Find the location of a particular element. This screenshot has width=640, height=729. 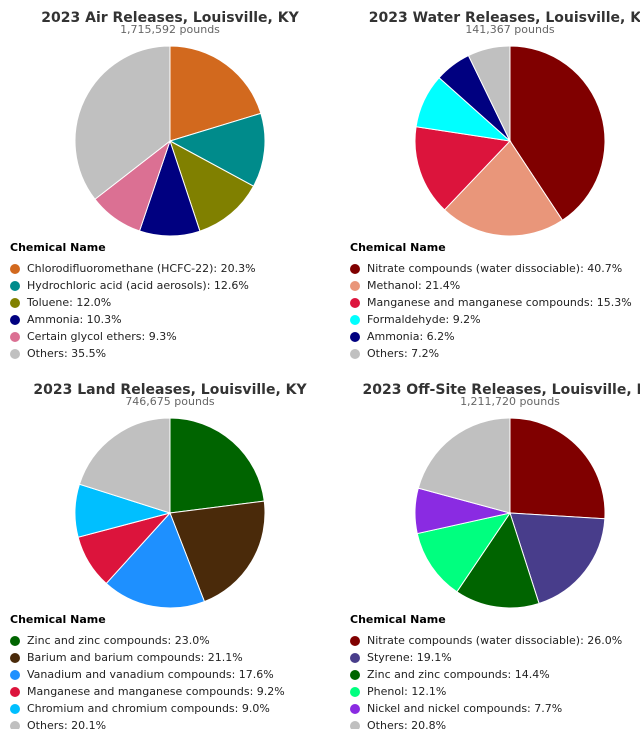

chart-subtitle: 1,715,592 pounds is located at coordinates (170, 29).